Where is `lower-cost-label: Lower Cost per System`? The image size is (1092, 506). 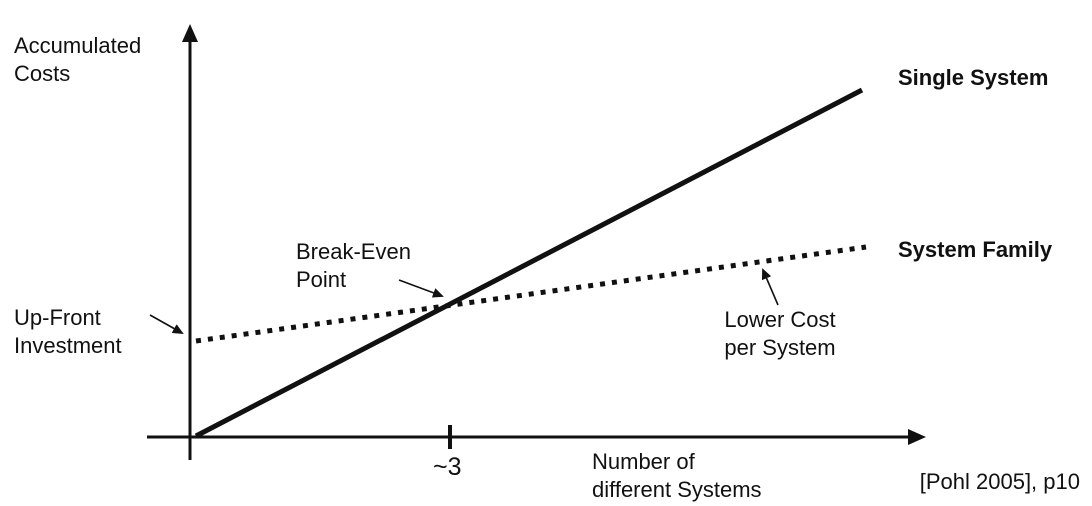
lower-cost-label: Lower Cost per System is located at coordinates (780, 333).